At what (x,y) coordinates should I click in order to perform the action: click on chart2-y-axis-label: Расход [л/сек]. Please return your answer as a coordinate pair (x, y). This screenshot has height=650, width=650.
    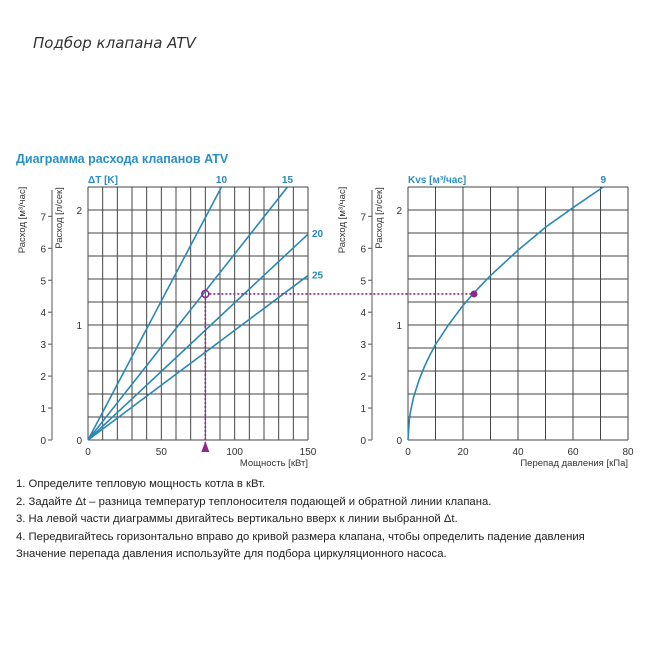
    Looking at the image, I should click on (379, 218).